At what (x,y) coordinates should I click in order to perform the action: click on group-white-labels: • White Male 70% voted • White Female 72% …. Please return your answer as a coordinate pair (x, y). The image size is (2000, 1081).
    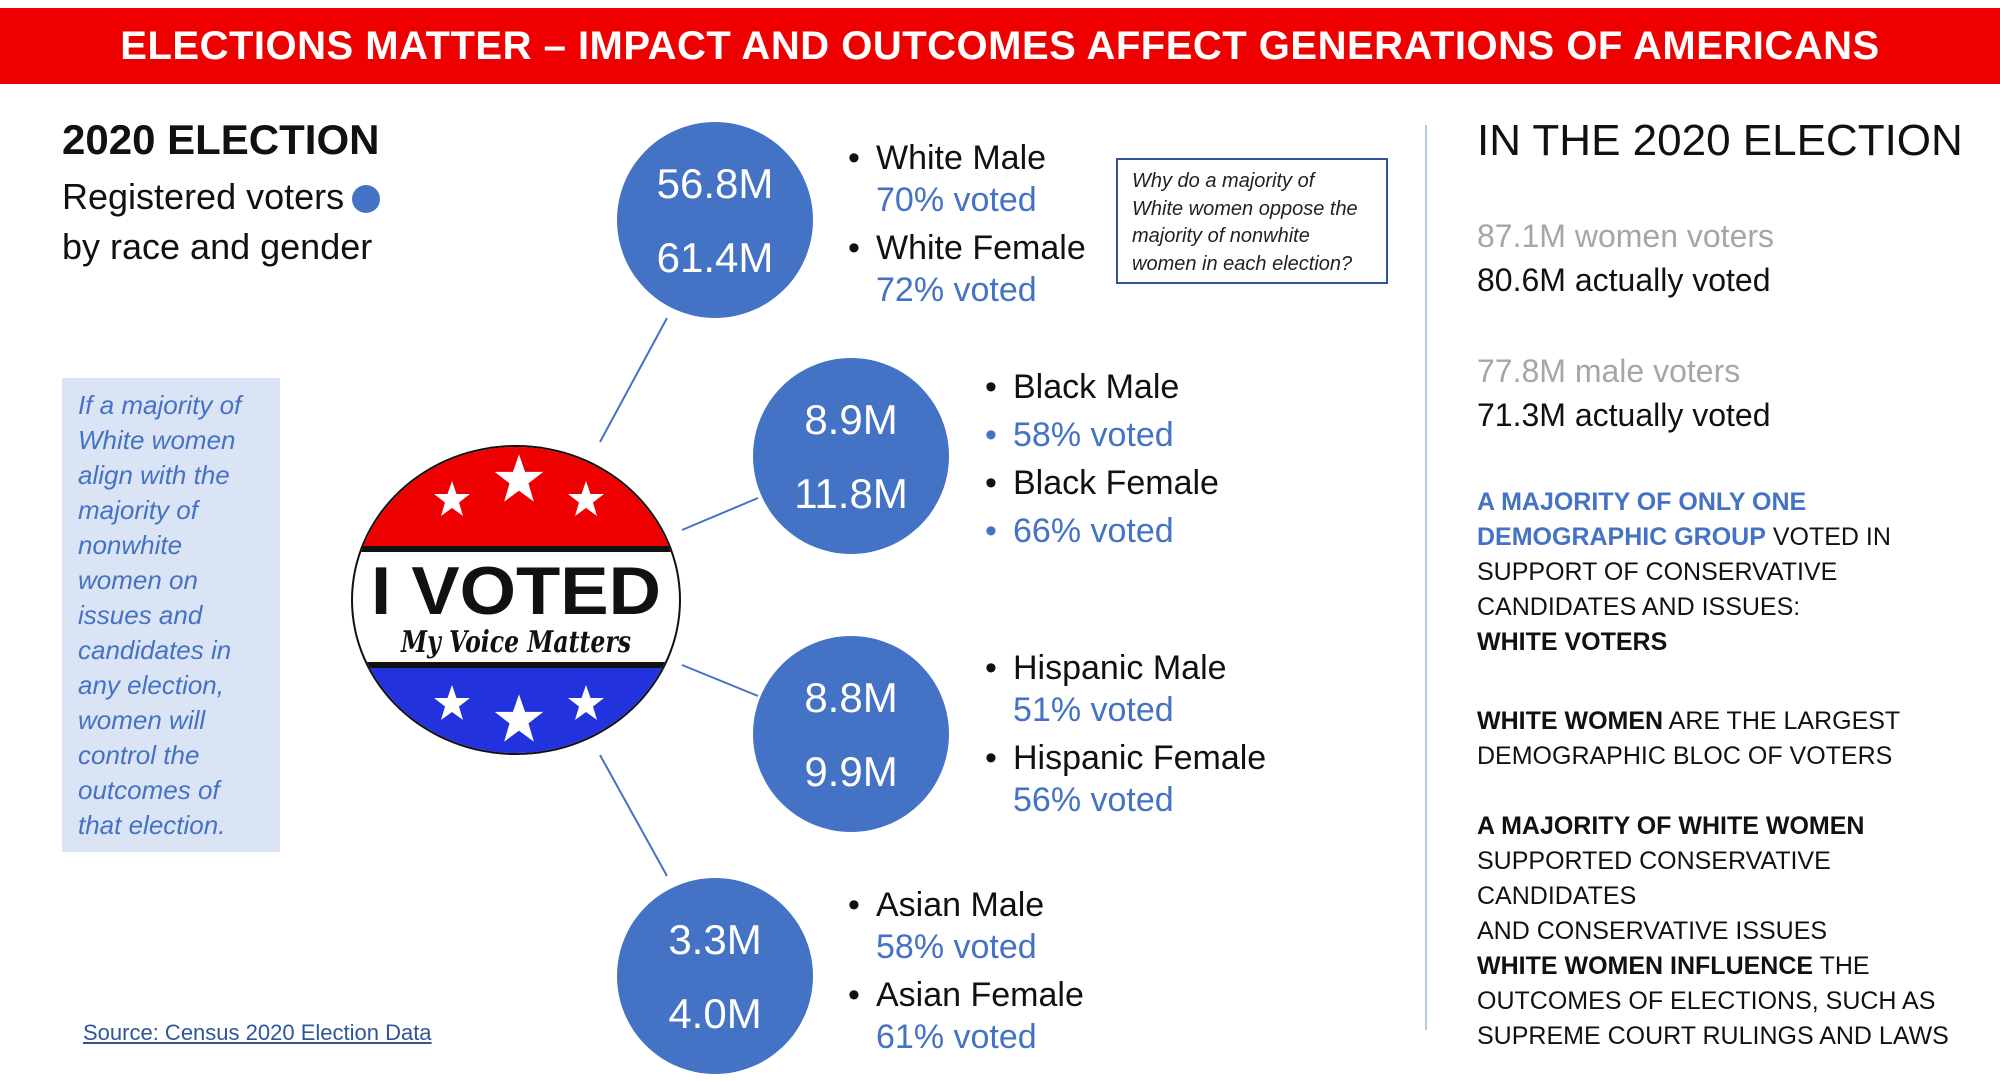
    Looking at the image, I should click on (967, 224).